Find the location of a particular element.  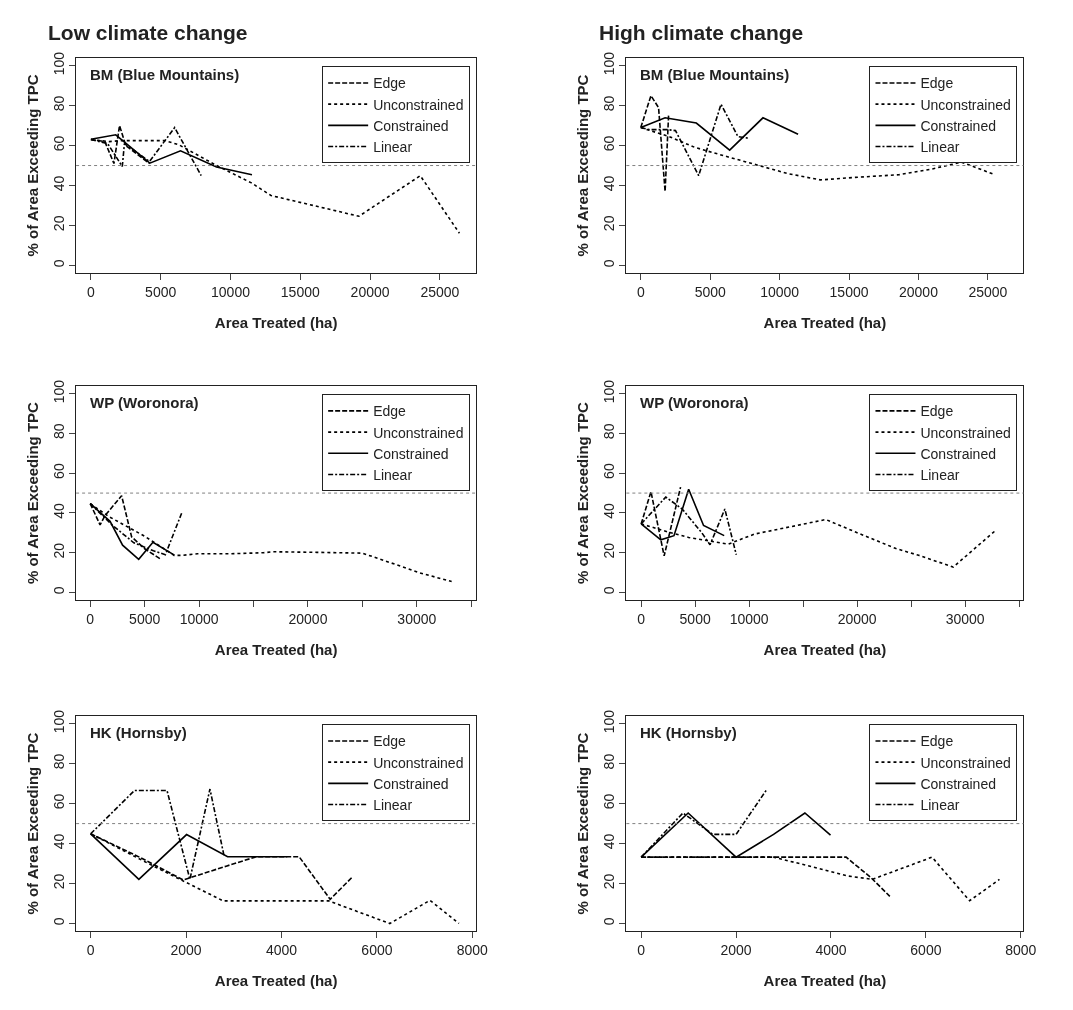

chart-title: Low climate change is located at coordinates (148, 32).